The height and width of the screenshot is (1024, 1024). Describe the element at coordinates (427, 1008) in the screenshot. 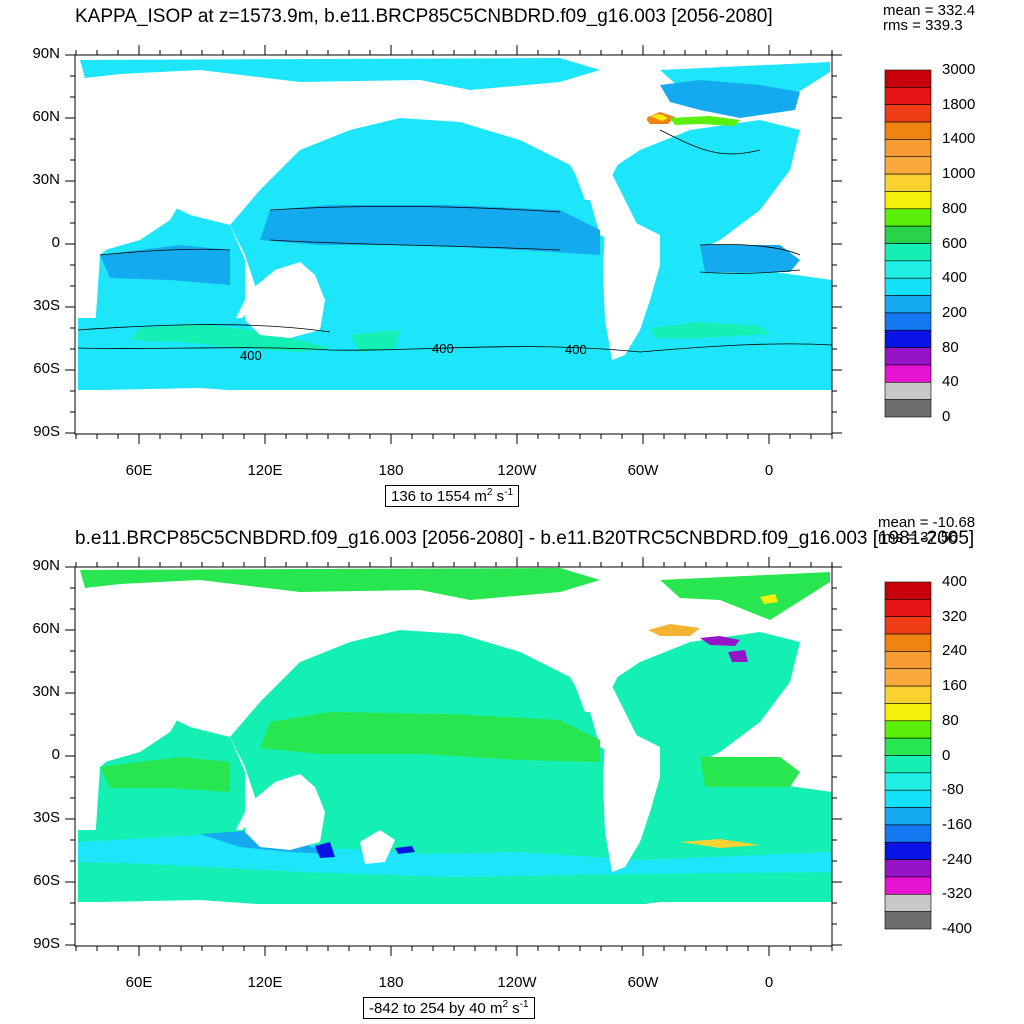

I see `range-text: -842 to 254 by 40` at that location.